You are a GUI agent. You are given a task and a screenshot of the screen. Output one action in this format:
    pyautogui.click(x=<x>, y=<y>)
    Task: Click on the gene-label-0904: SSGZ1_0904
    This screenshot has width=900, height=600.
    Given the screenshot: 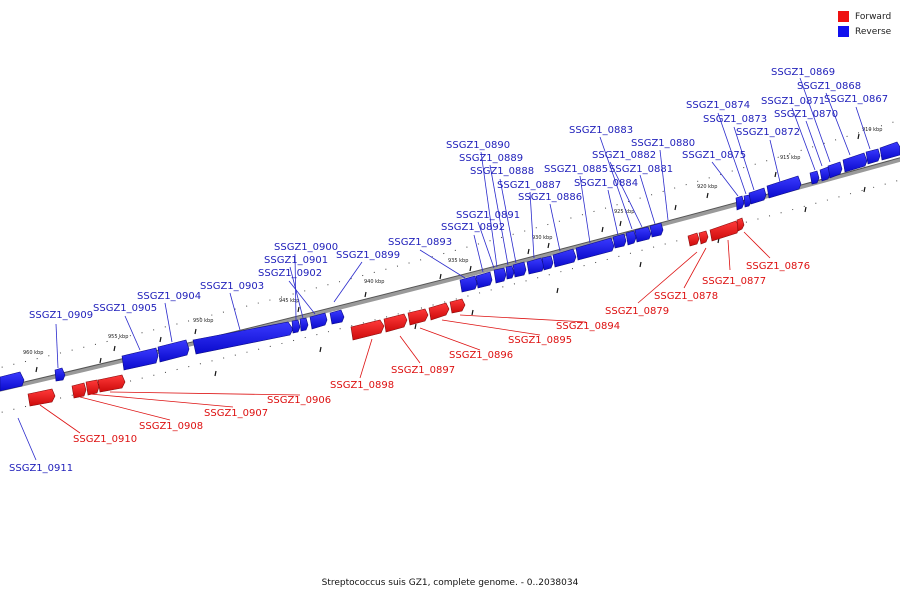 What is the action you would take?
    pyautogui.click(x=169, y=296)
    